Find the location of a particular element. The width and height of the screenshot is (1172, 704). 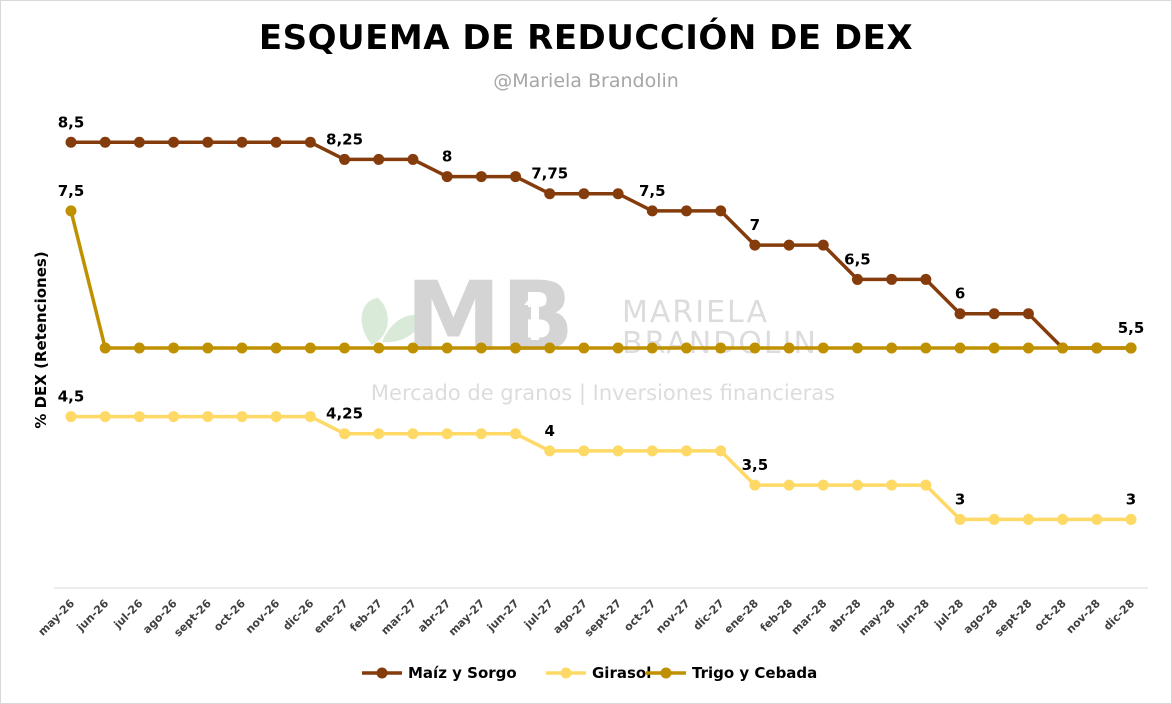

x-tick-label: oct-27 is located at coordinates (639, 615).